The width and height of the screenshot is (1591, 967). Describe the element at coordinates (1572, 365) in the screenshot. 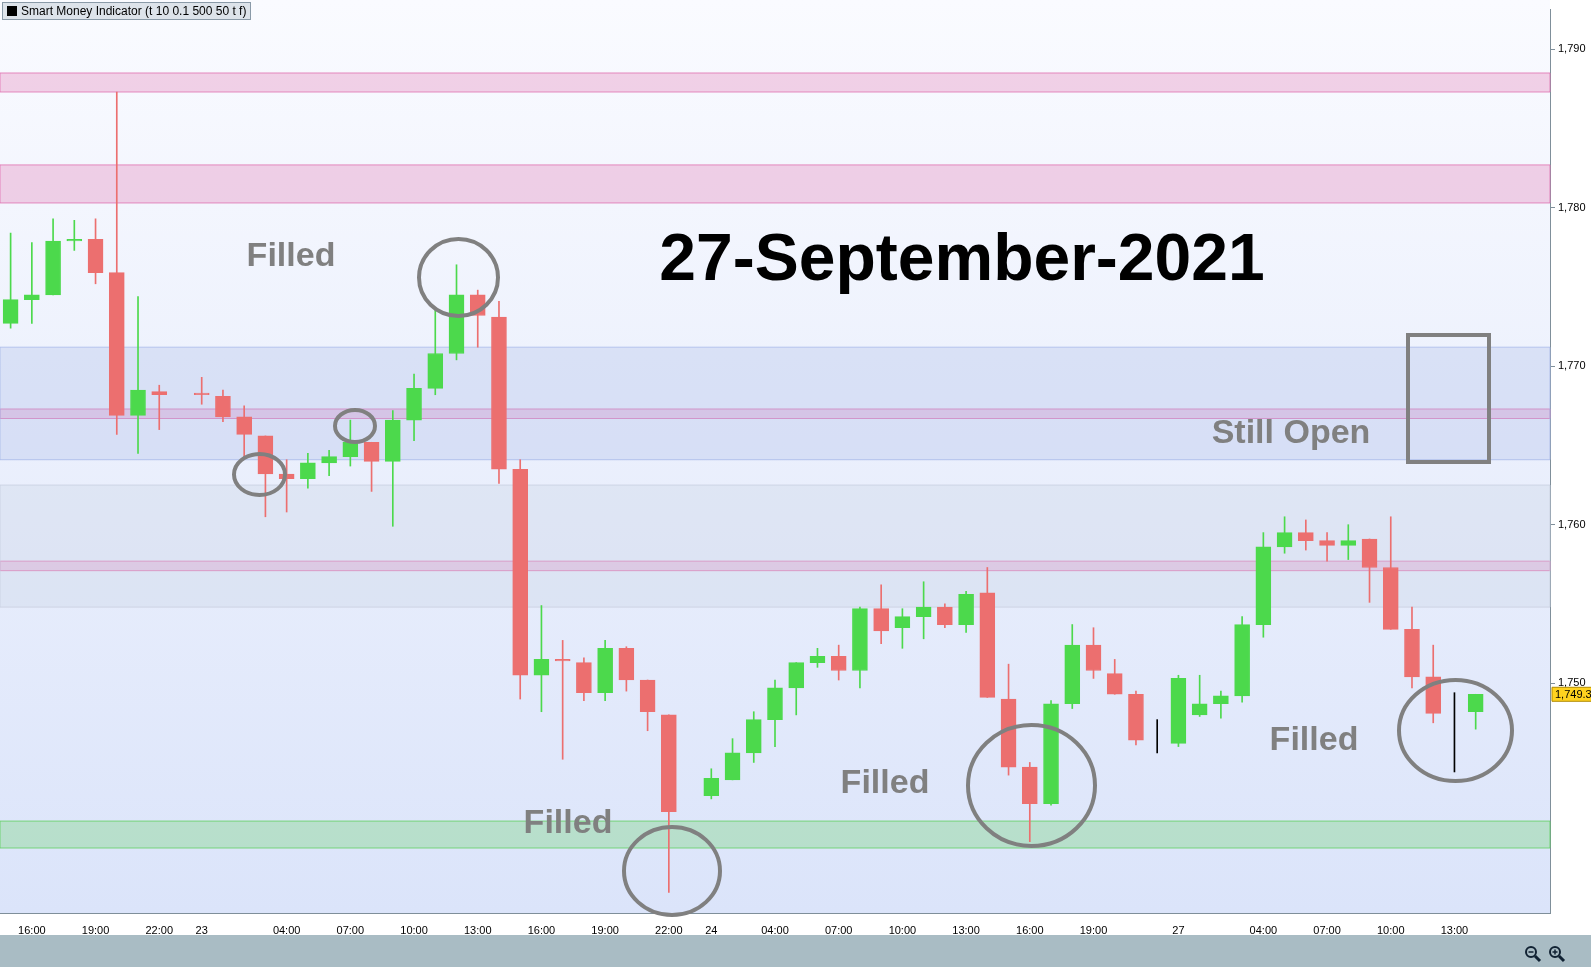

I see `y-tick-label: 1,770` at that location.